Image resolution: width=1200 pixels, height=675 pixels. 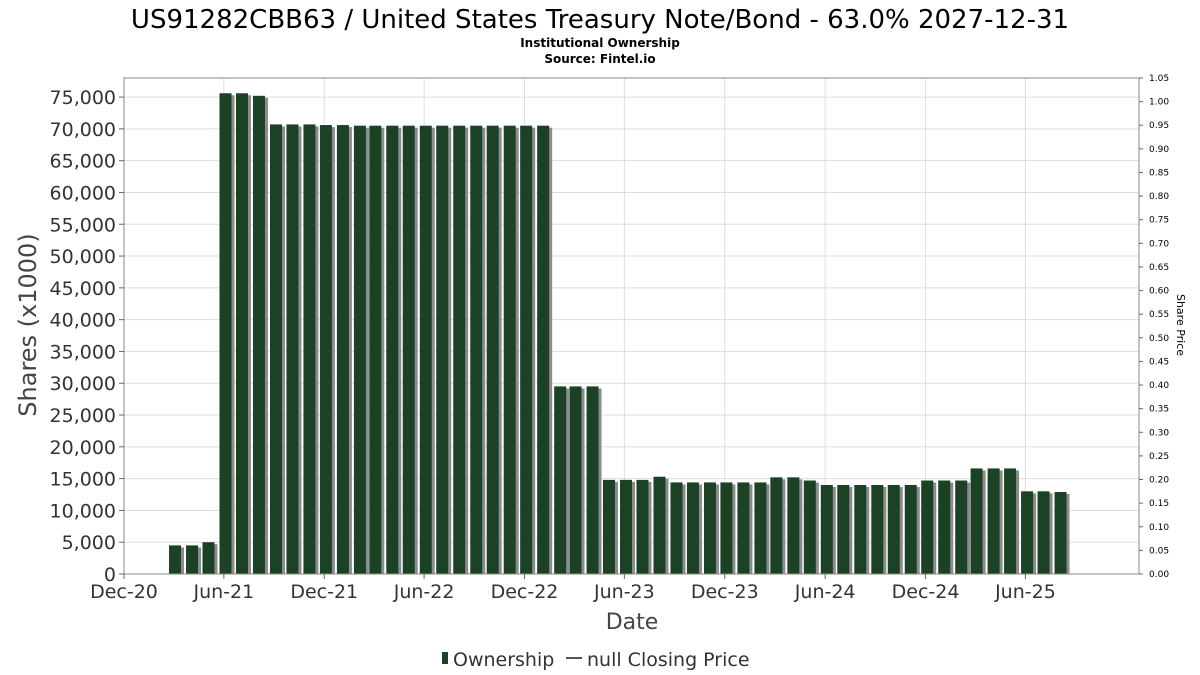 I want to click on x-tick-label: Dec-20, so click(x=124, y=592).